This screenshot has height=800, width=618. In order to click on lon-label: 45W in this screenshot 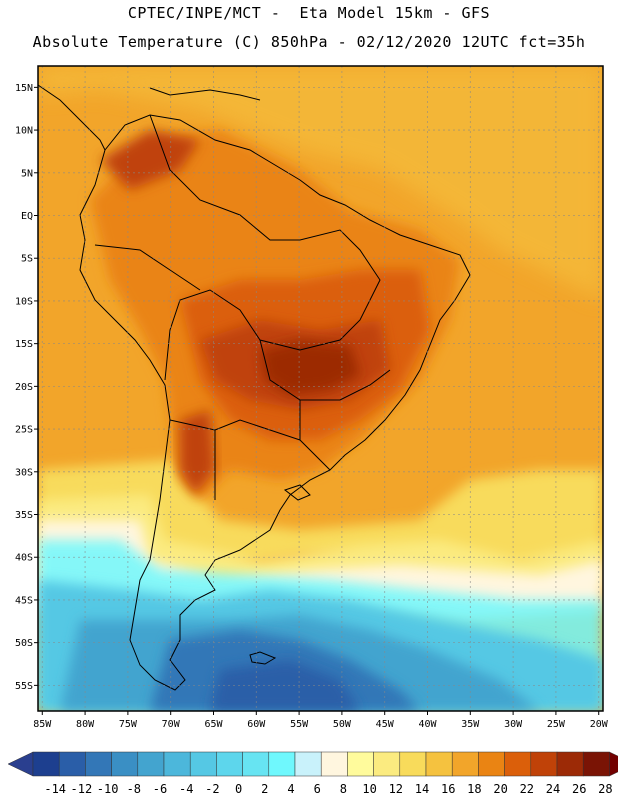, I will do `click(385, 724)`.